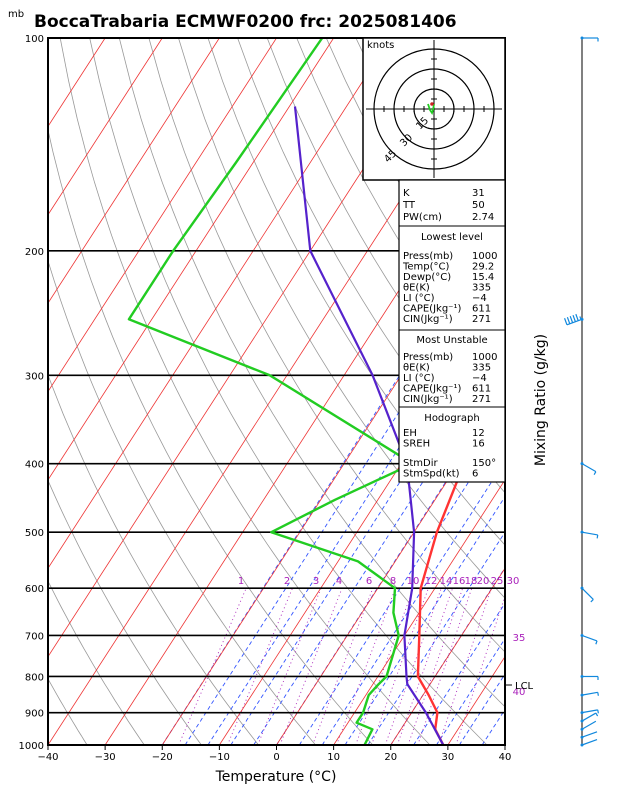 This screenshot has height=800, width=618. I want to click on mixing-ratio-label: 16, so click(459, 581).